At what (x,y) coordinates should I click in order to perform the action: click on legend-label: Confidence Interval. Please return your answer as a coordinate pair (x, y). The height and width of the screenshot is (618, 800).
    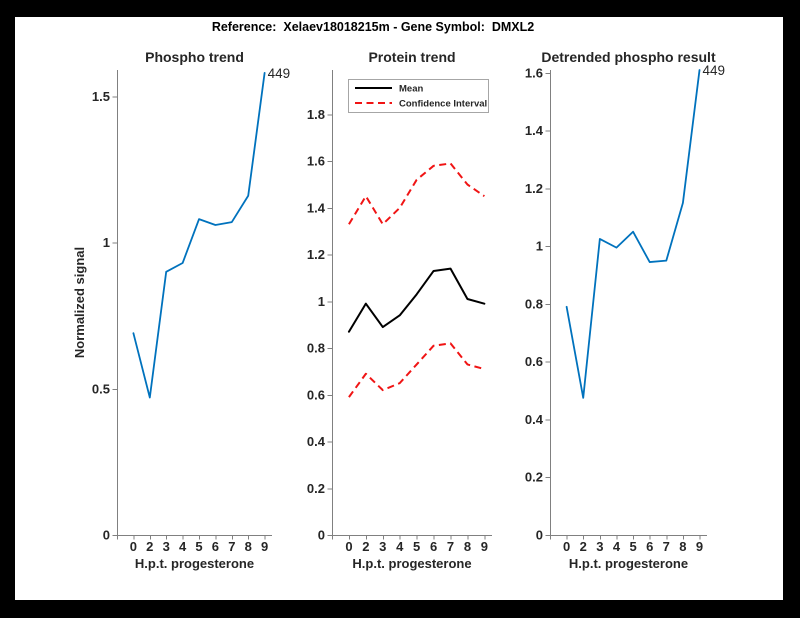
    Looking at the image, I should click on (443, 104).